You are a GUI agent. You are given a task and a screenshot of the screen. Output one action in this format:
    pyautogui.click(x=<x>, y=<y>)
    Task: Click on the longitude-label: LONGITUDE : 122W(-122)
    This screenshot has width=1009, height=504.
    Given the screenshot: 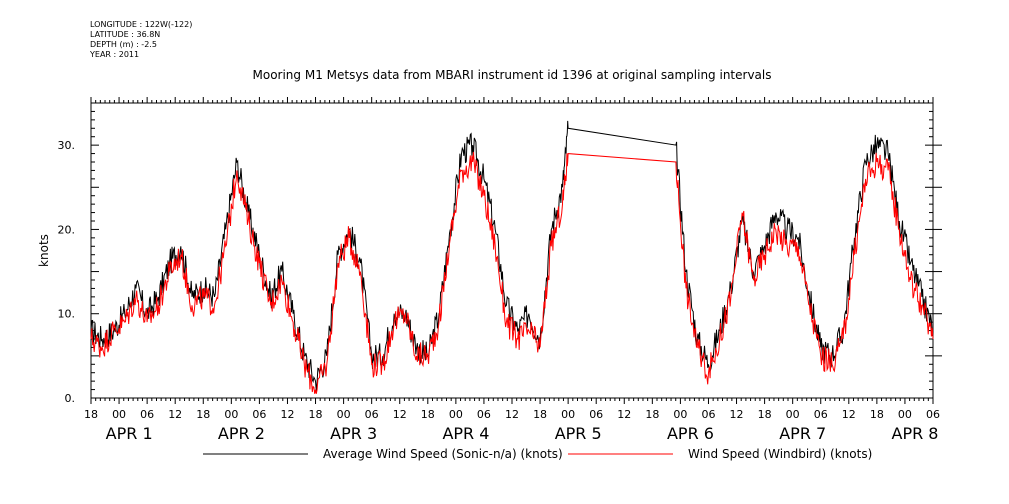 What is the action you would take?
    pyautogui.click(x=141, y=24)
    